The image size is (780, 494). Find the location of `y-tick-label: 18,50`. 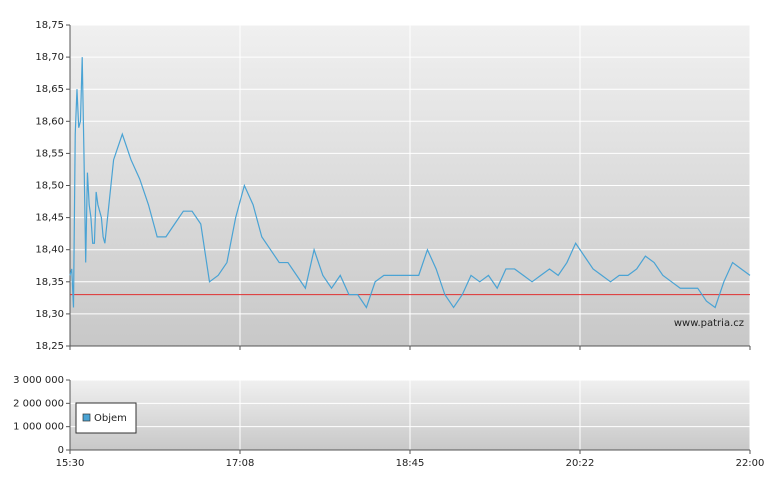

y-tick-label: 18,50 is located at coordinates (49, 186).